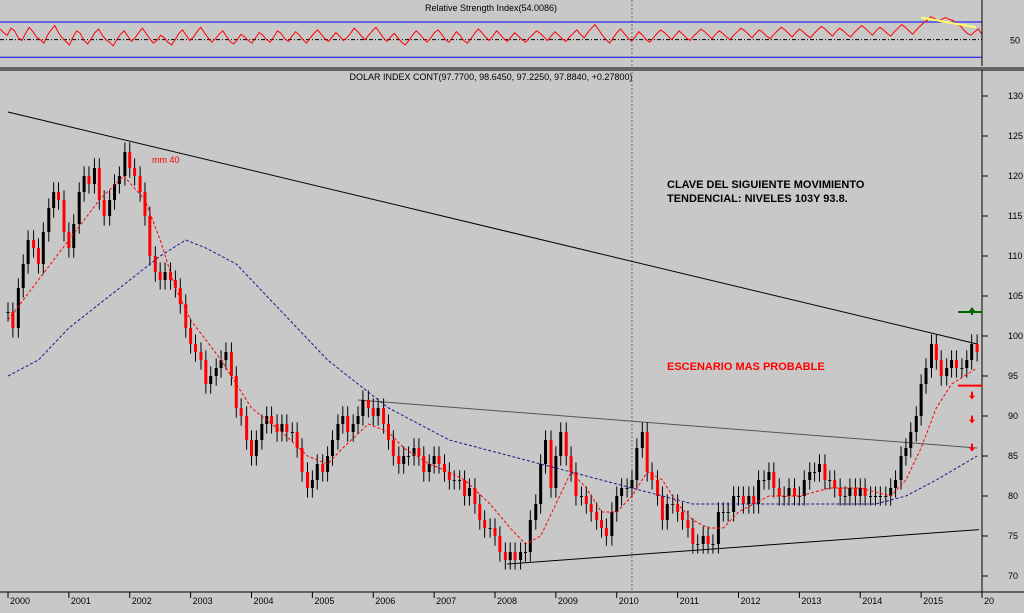  I want to click on price-tick-label-90: 90, so click(1013, 416).